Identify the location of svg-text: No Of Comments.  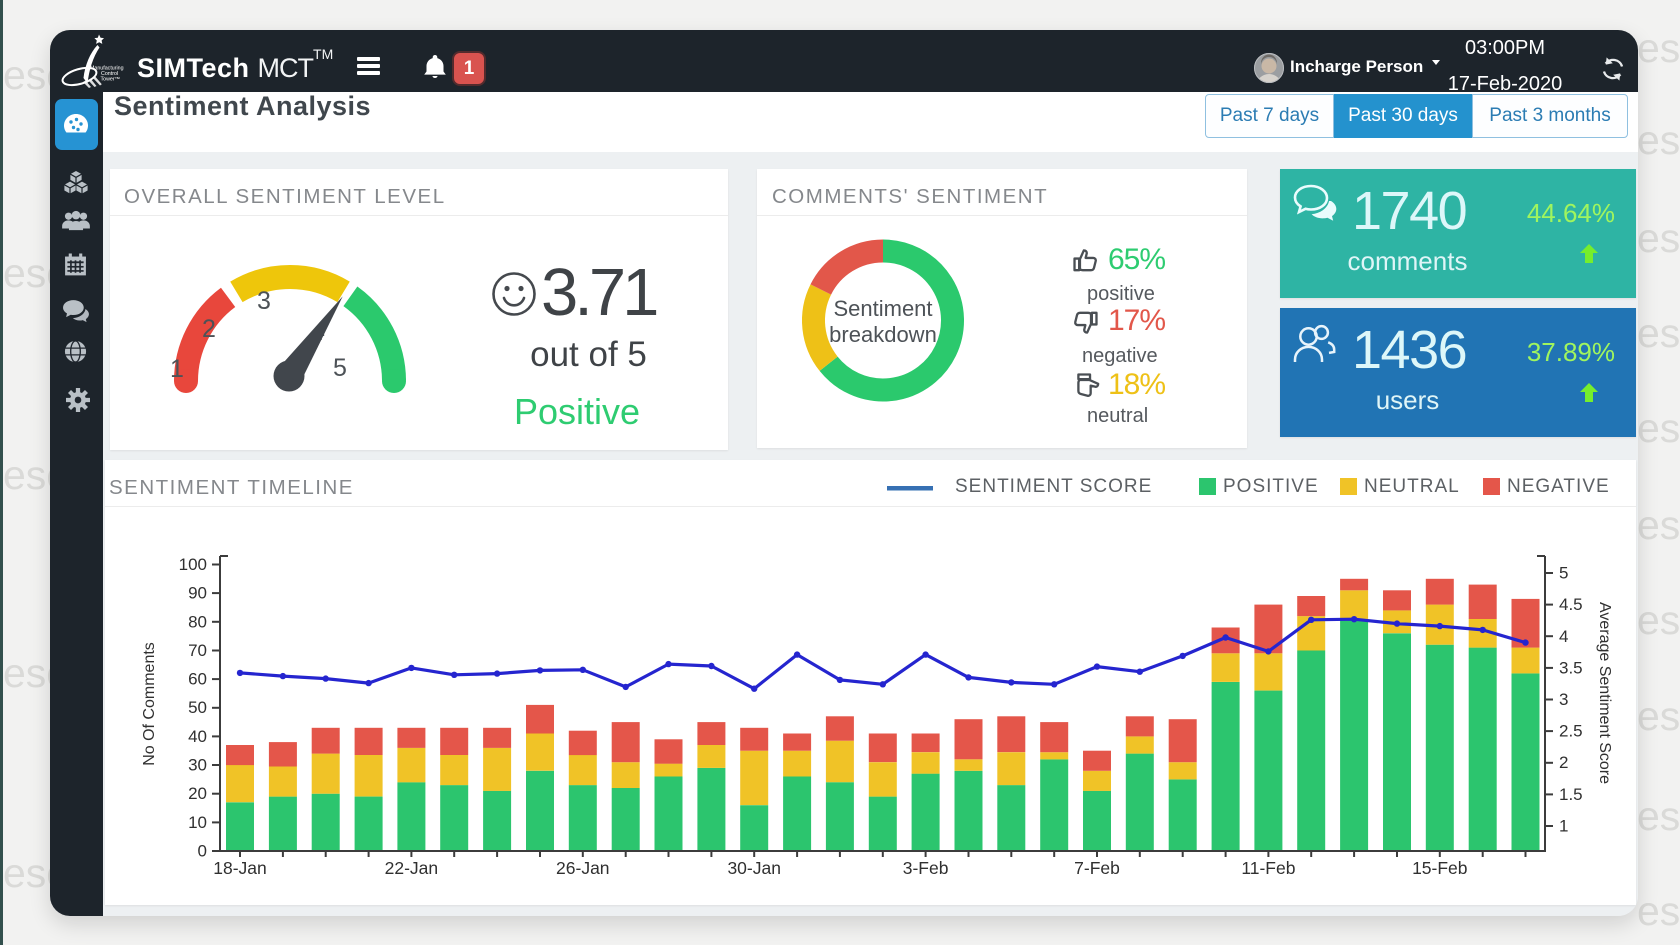
(149, 704).